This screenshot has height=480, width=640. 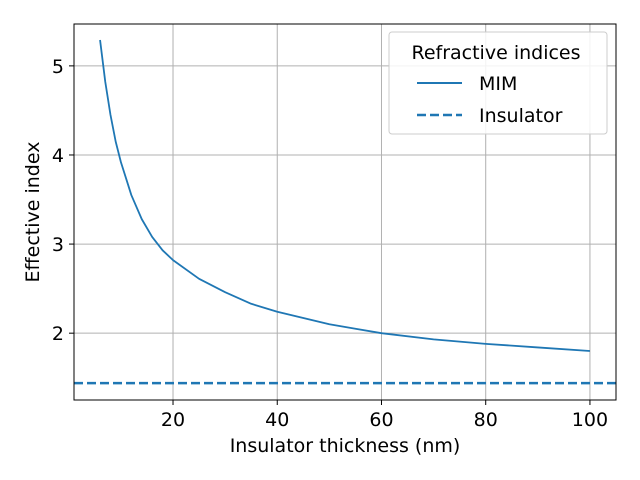 I want to click on y-tick-label: 3, so click(x=58, y=245).